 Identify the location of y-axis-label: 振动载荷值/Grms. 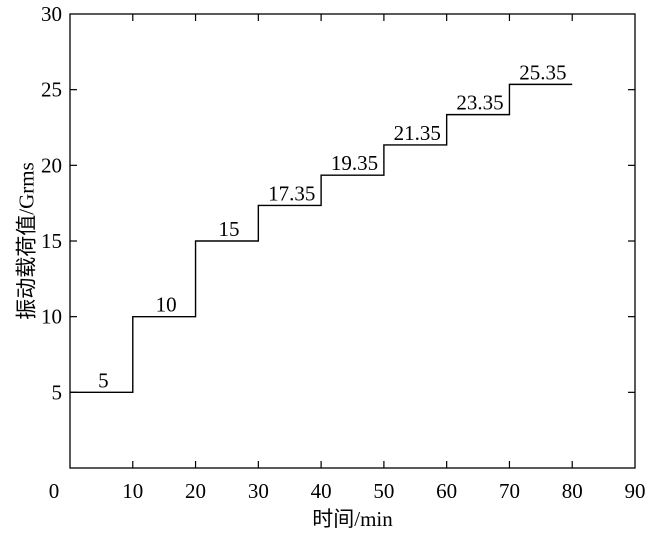
(26, 241).